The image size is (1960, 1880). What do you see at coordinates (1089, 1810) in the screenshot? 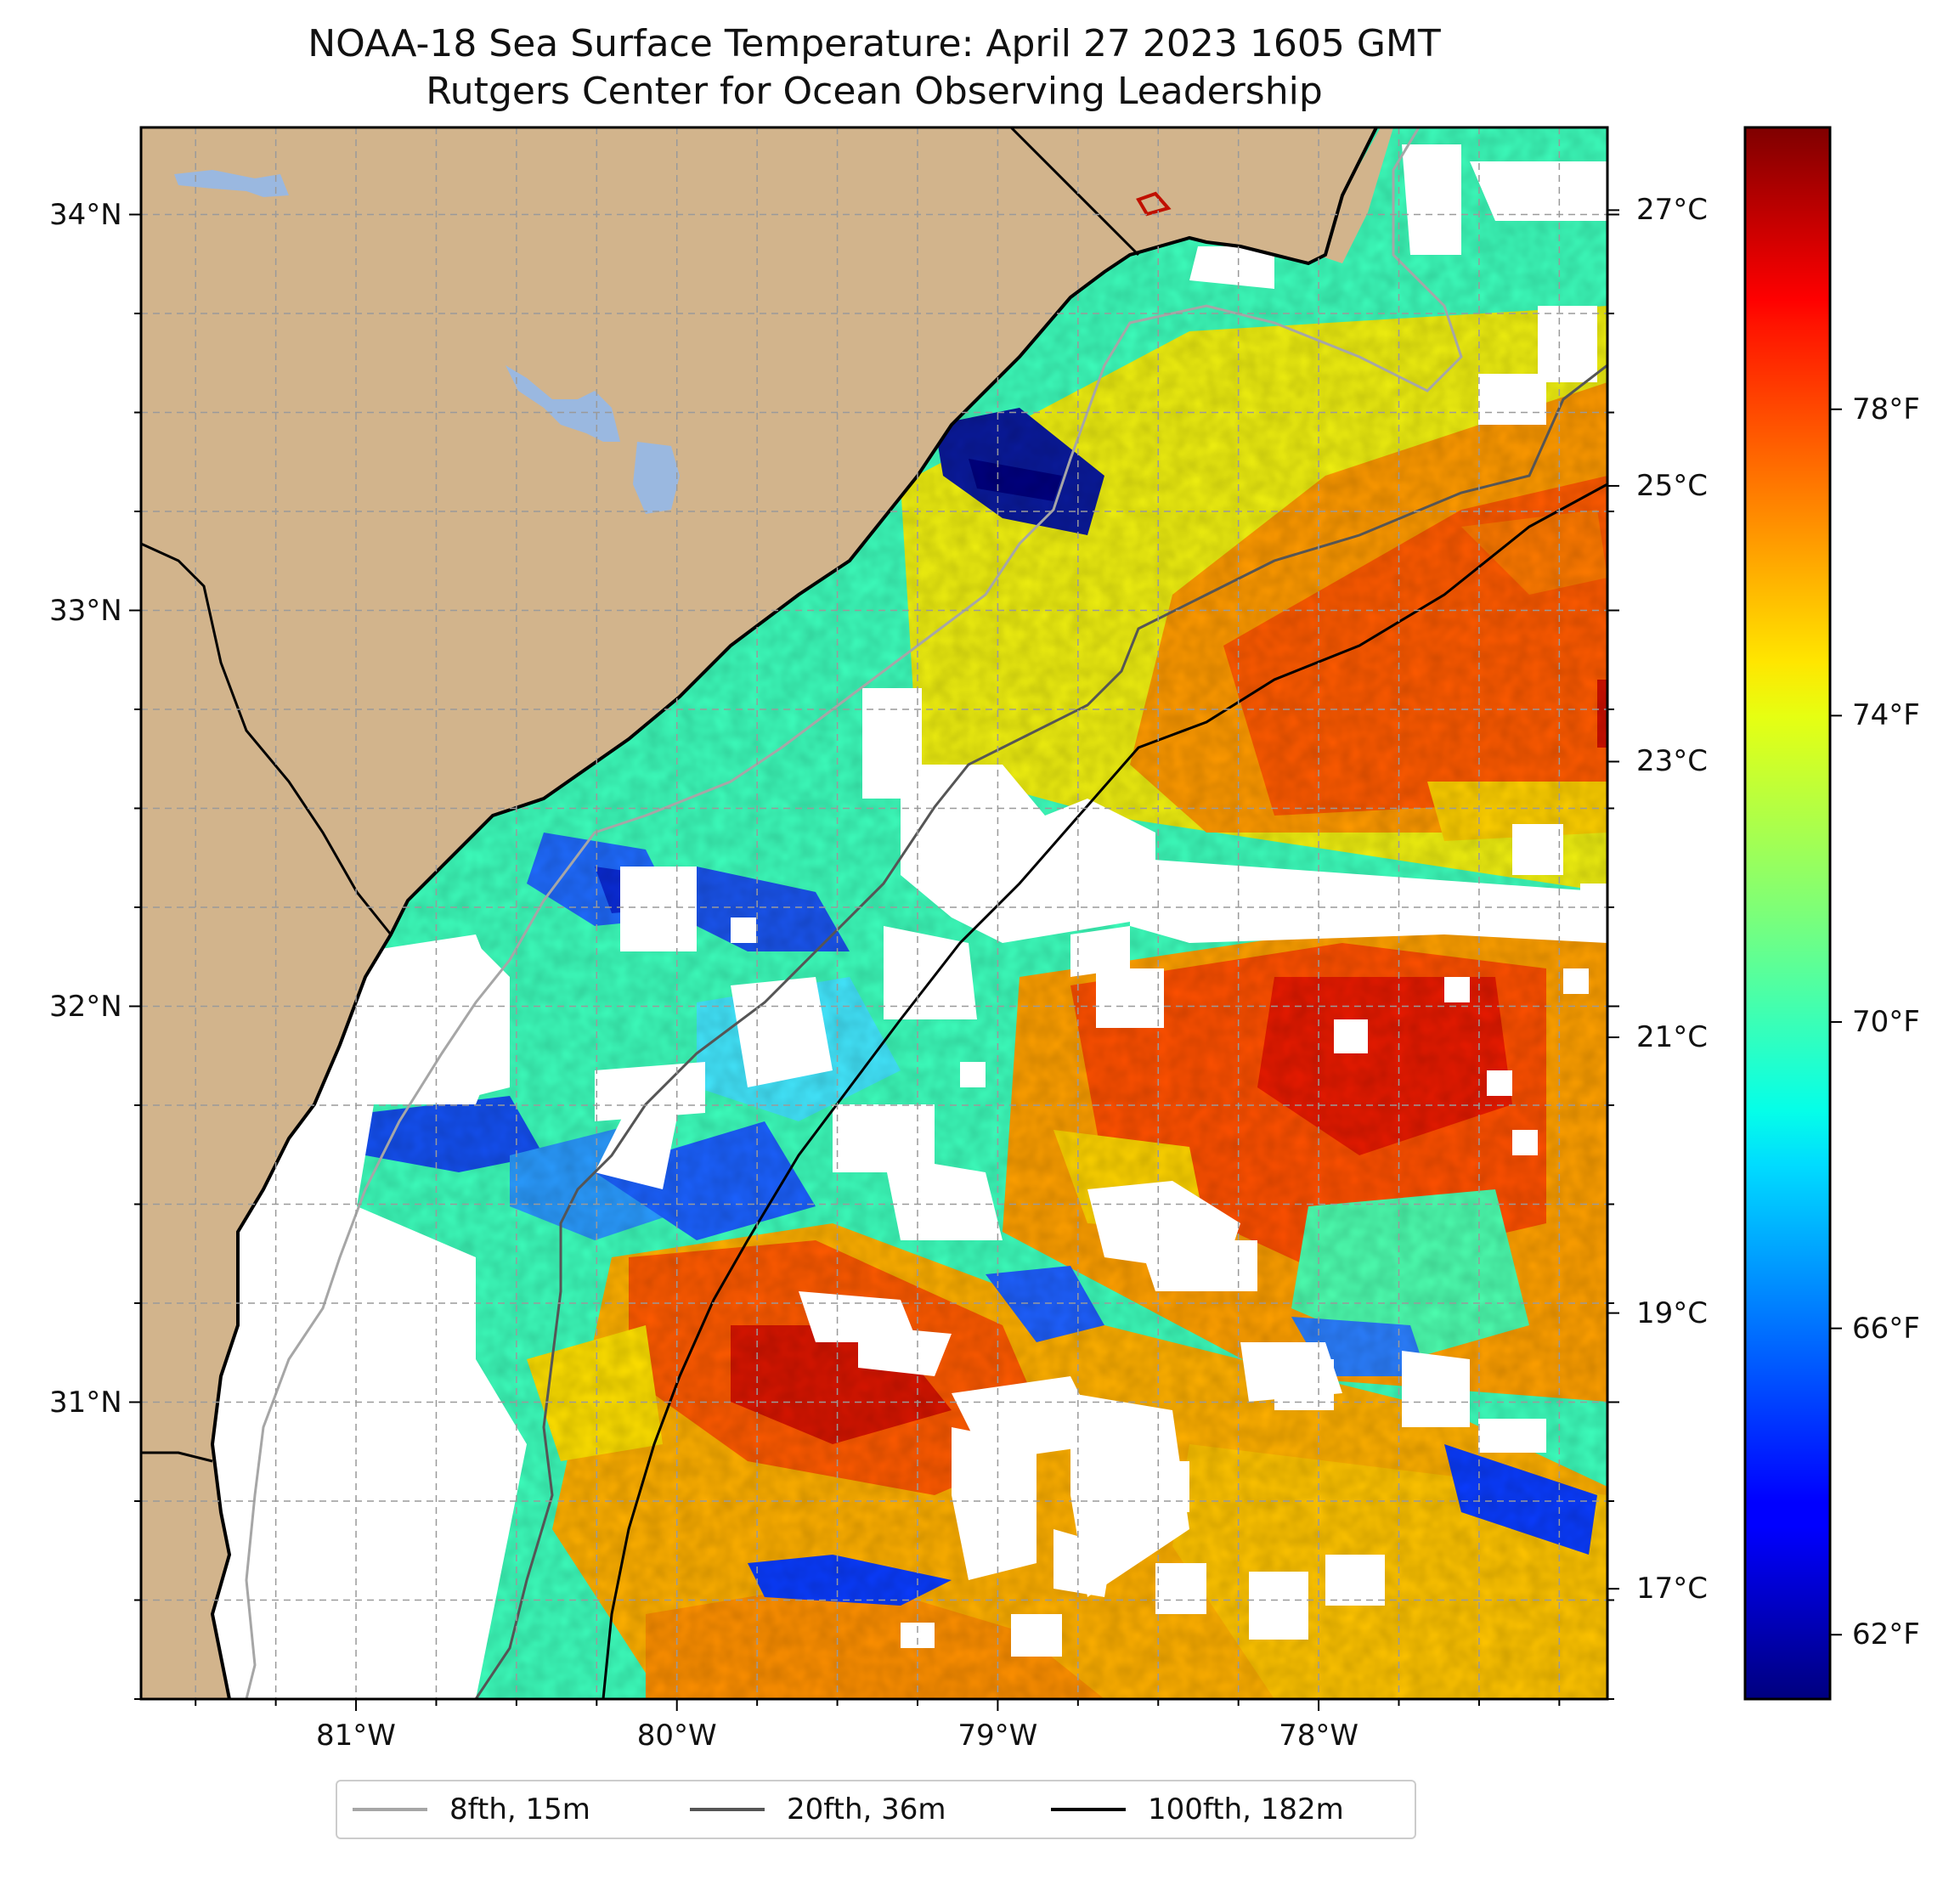
I see `legend-swatch-100fth` at bounding box center [1089, 1810].